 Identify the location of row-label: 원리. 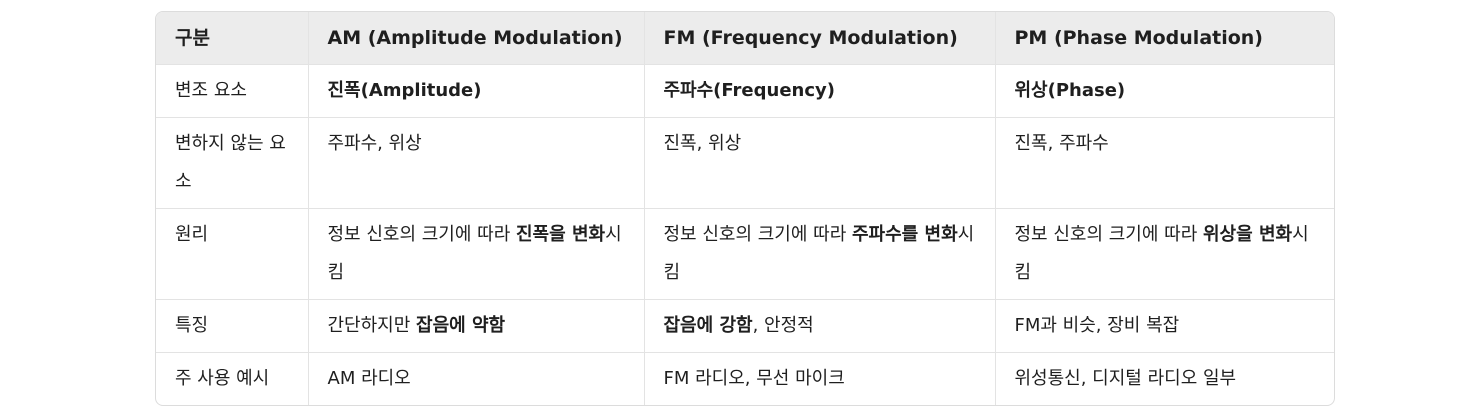
(232, 254).